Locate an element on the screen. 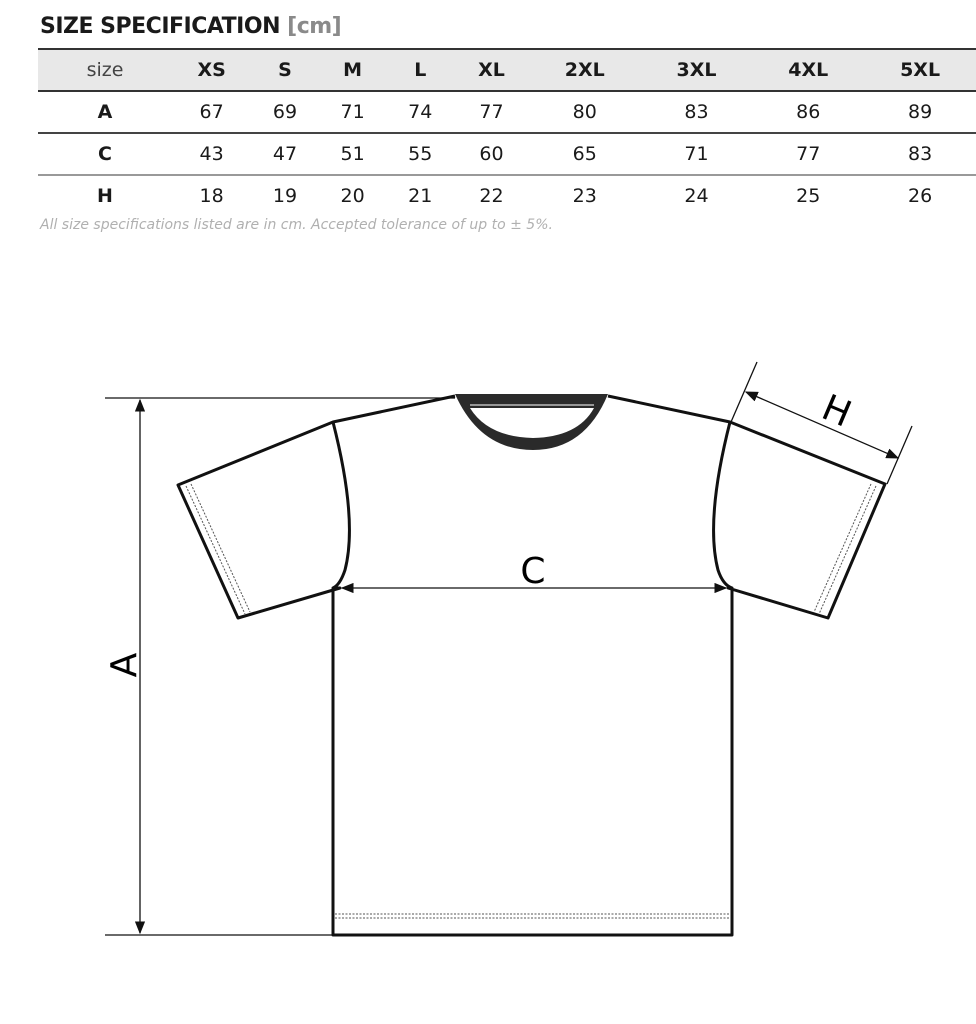 Image resolution: width=976 pixels, height=1024 pixels. row-label: C is located at coordinates (105, 154).